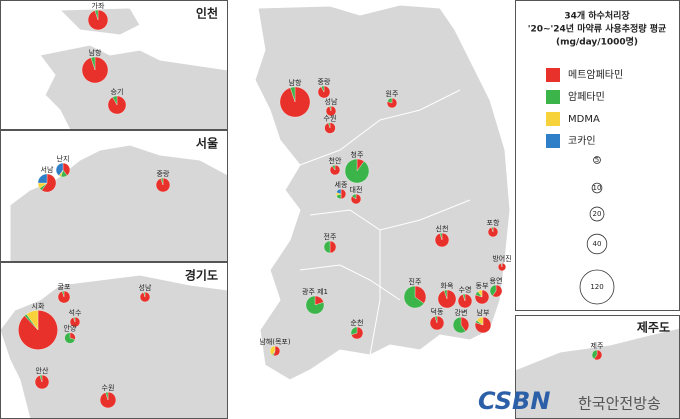 This screenshot has height=419, width=680. I want to click on site-label: 강변, so click(461, 312).